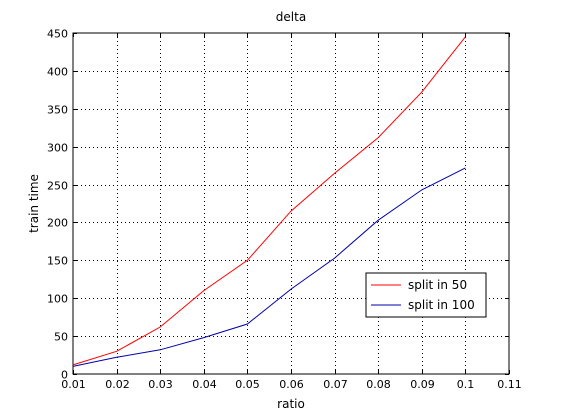 The height and width of the screenshot is (420, 561). What do you see at coordinates (466, 384) in the screenshot?
I see `x-tick-label: 0.1` at bounding box center [466, 384].